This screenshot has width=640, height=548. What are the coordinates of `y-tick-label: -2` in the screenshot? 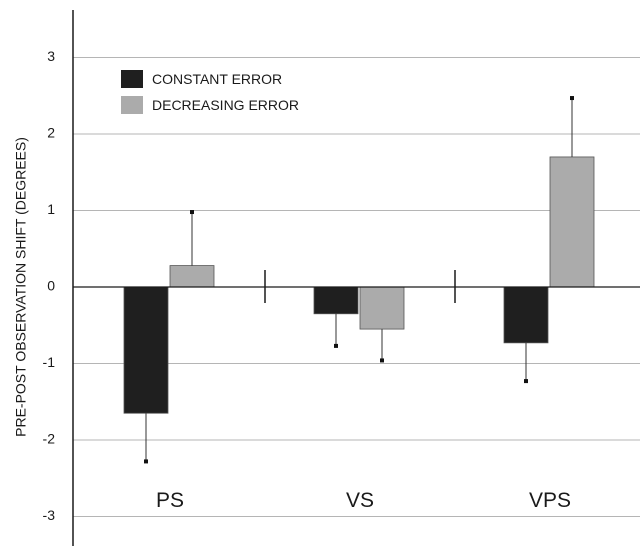 It's located at (49, 439).